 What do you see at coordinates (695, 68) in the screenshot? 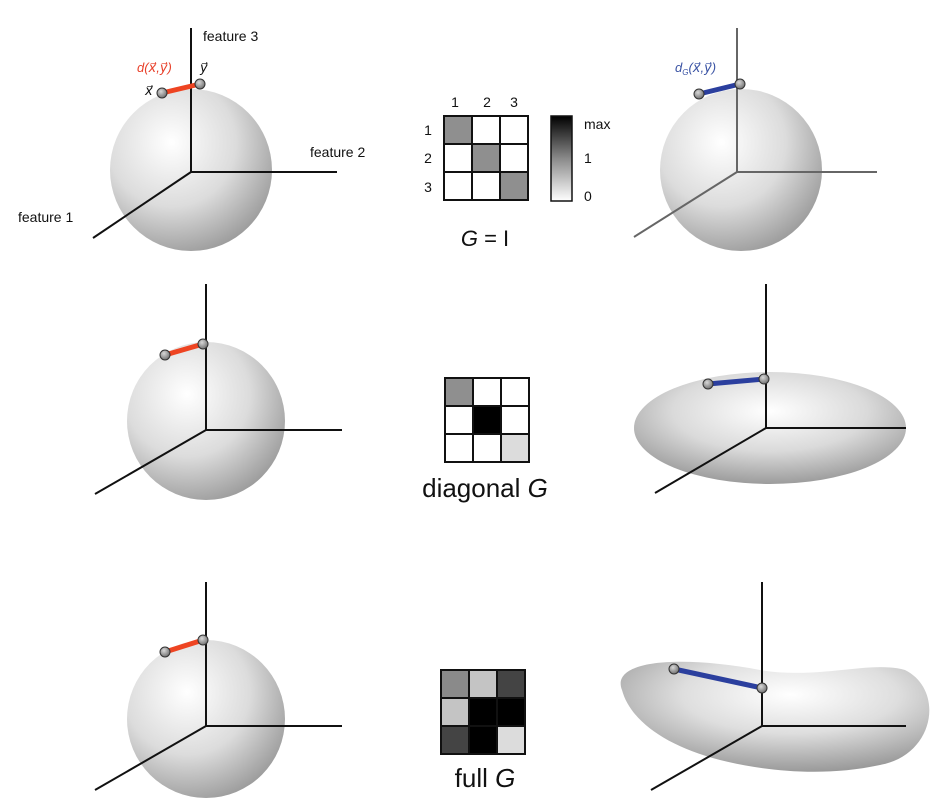
I see `metric-distance-label: dG(x⃗,y⃗)` at bounding box center [695, 68].